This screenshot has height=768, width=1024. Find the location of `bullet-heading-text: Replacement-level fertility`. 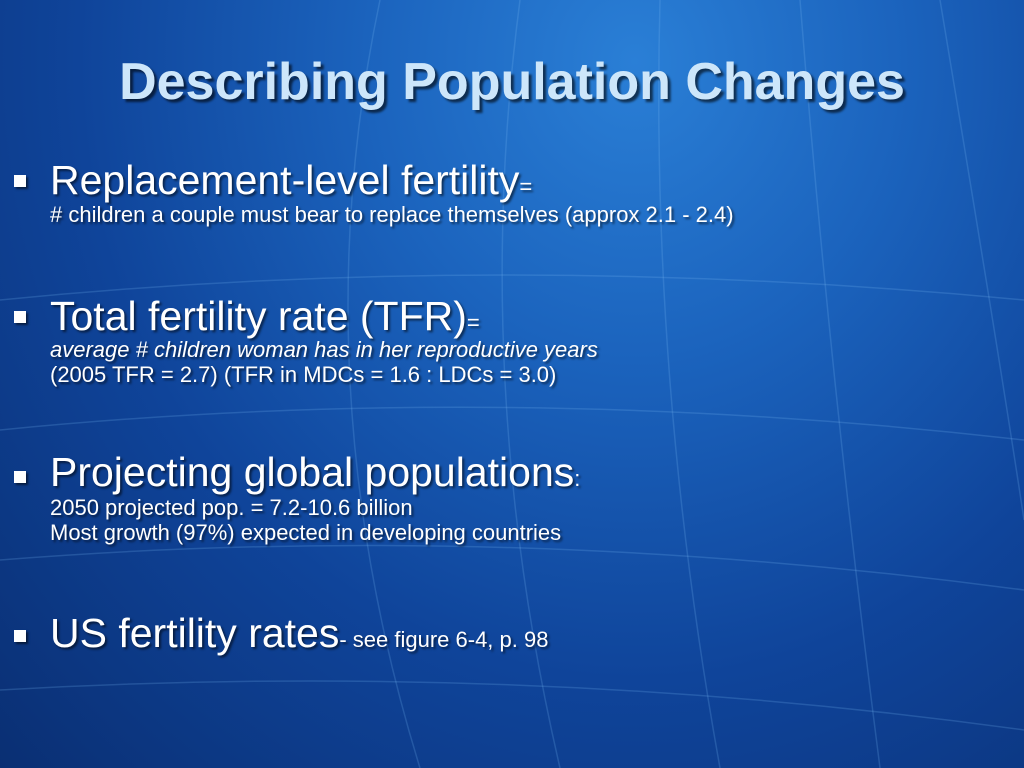

bullet-heading-text: Replacement-level fertility is located at coordinates (285, 180).